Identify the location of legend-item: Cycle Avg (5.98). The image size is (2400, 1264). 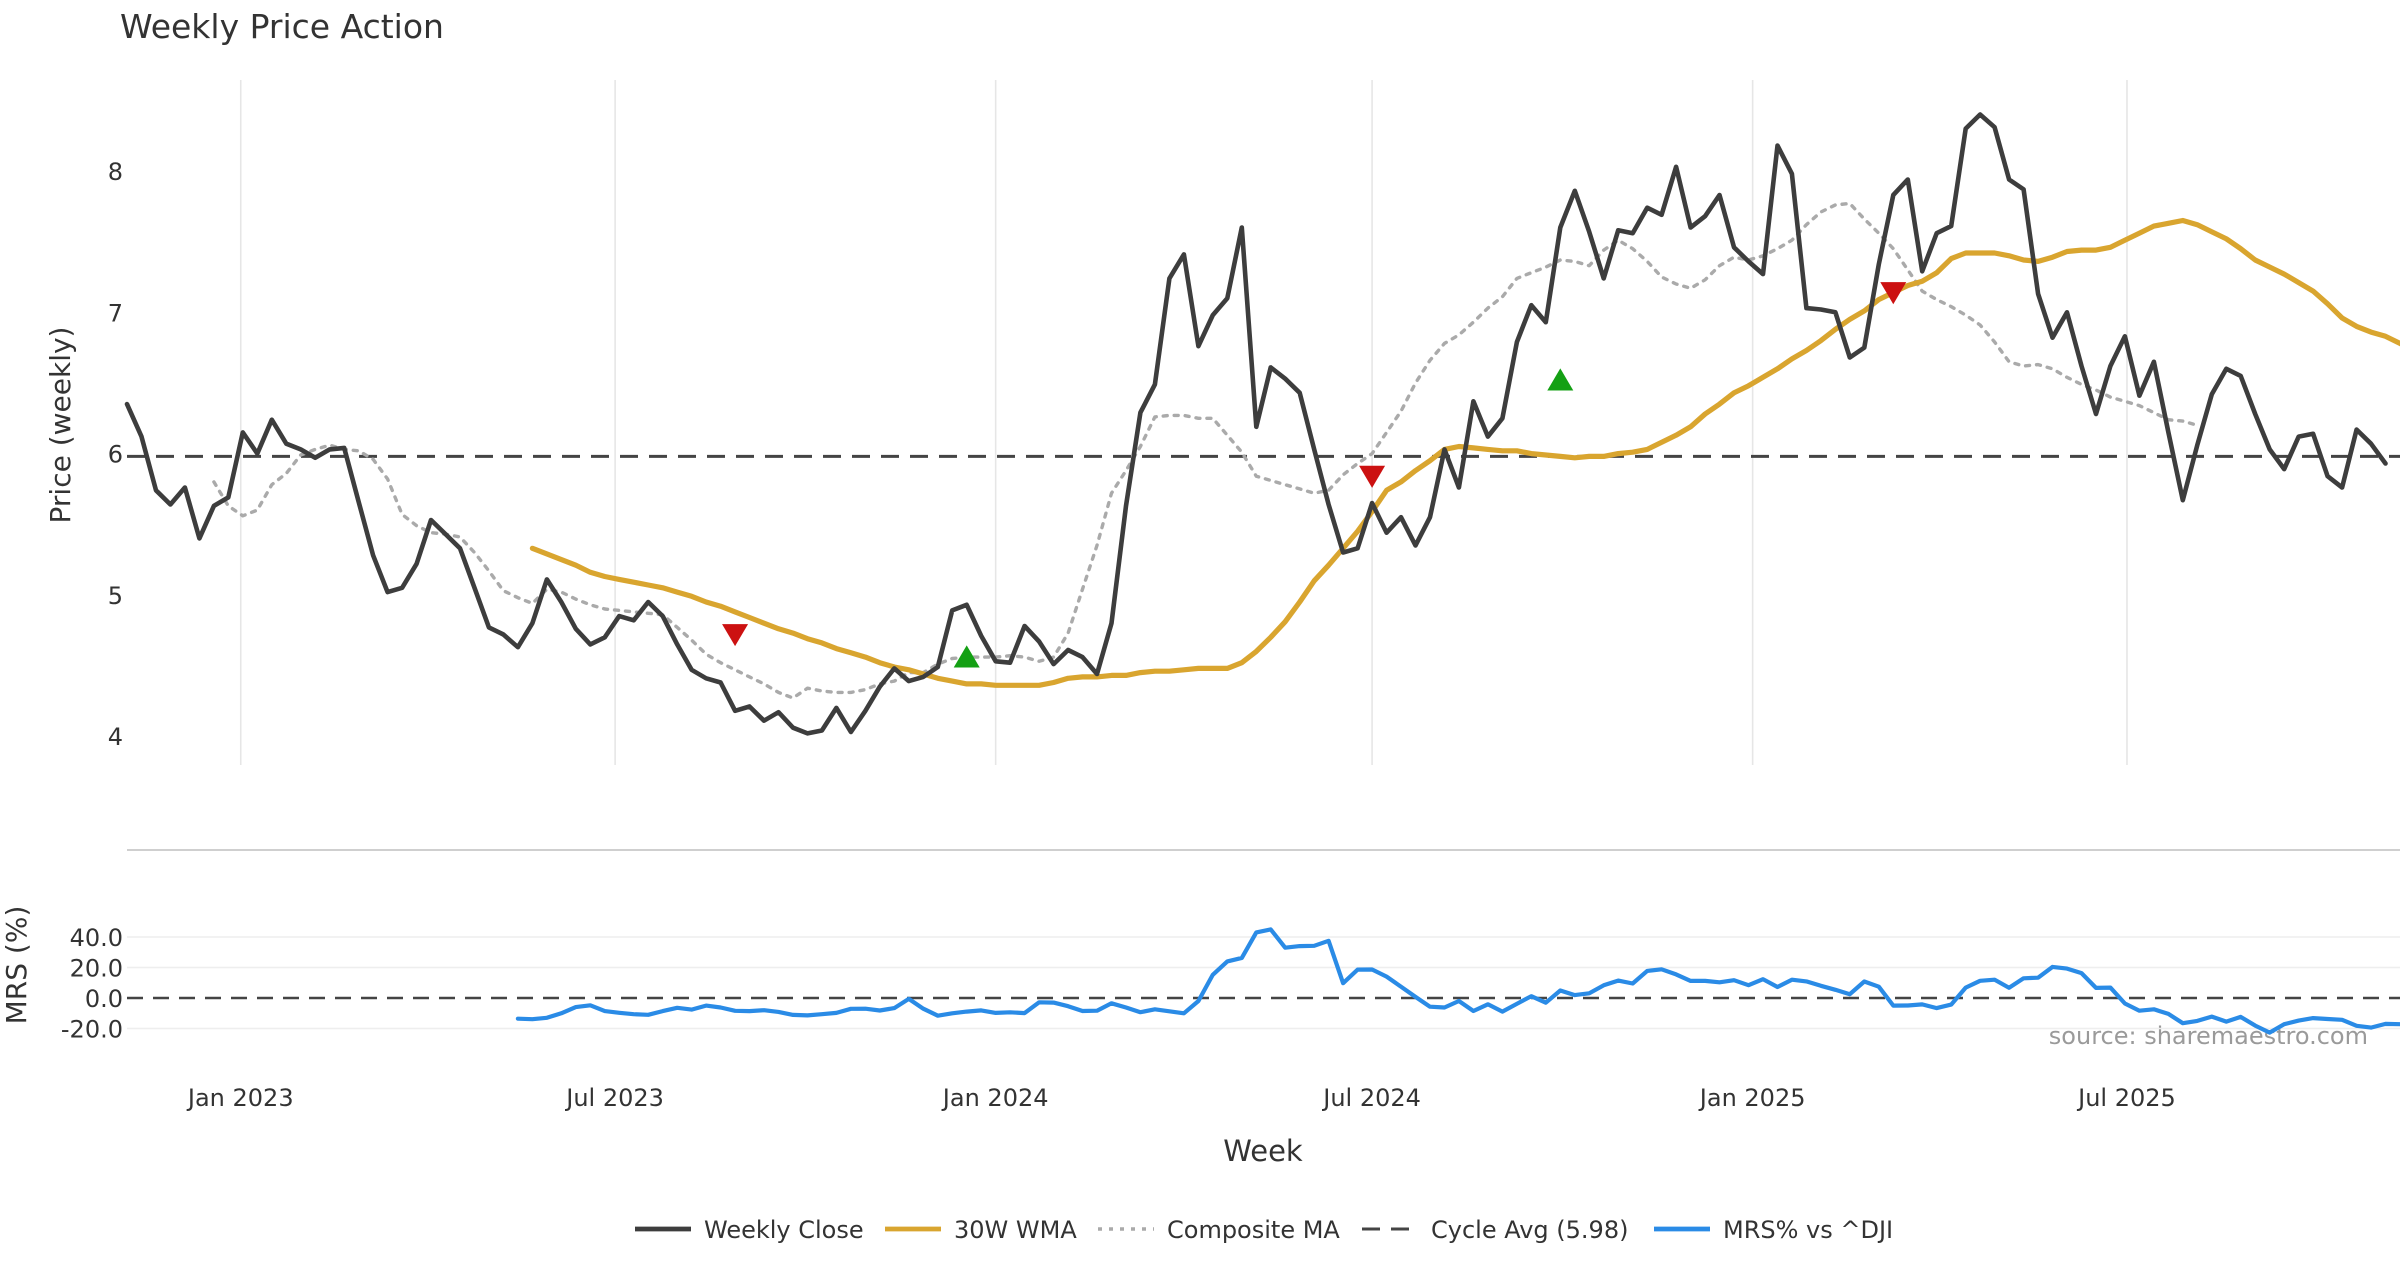
(1495, 1230).